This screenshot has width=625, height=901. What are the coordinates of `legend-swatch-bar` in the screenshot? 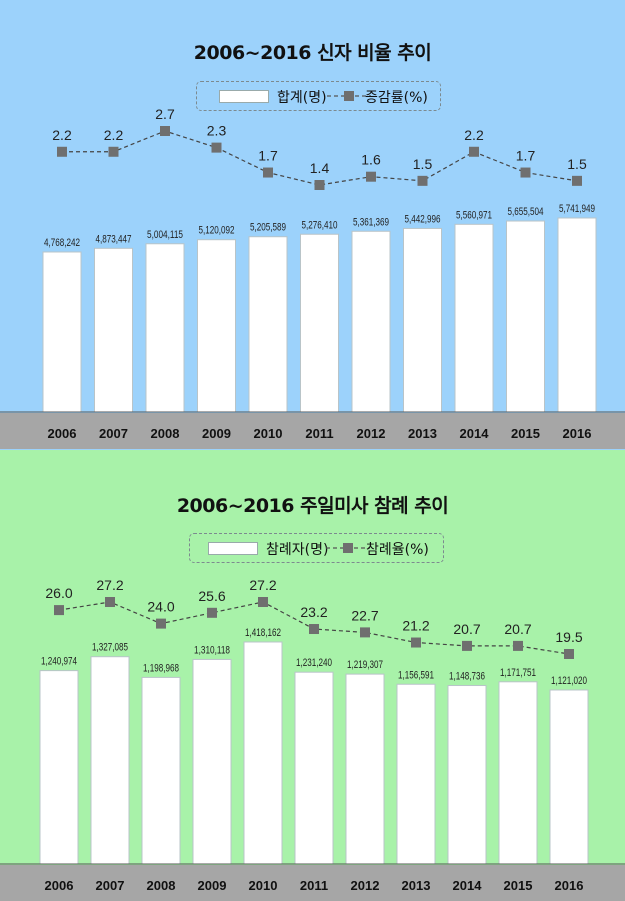 It's located at (244, 96).